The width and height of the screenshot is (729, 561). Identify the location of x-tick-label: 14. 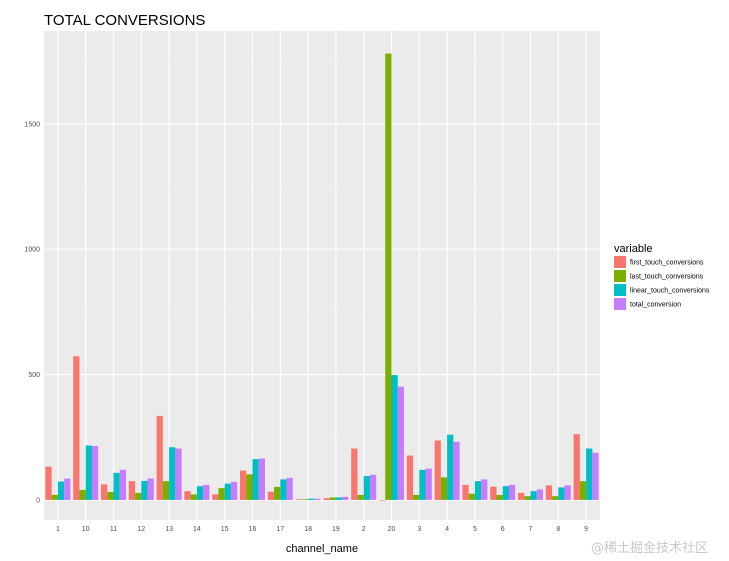
(197, 529).